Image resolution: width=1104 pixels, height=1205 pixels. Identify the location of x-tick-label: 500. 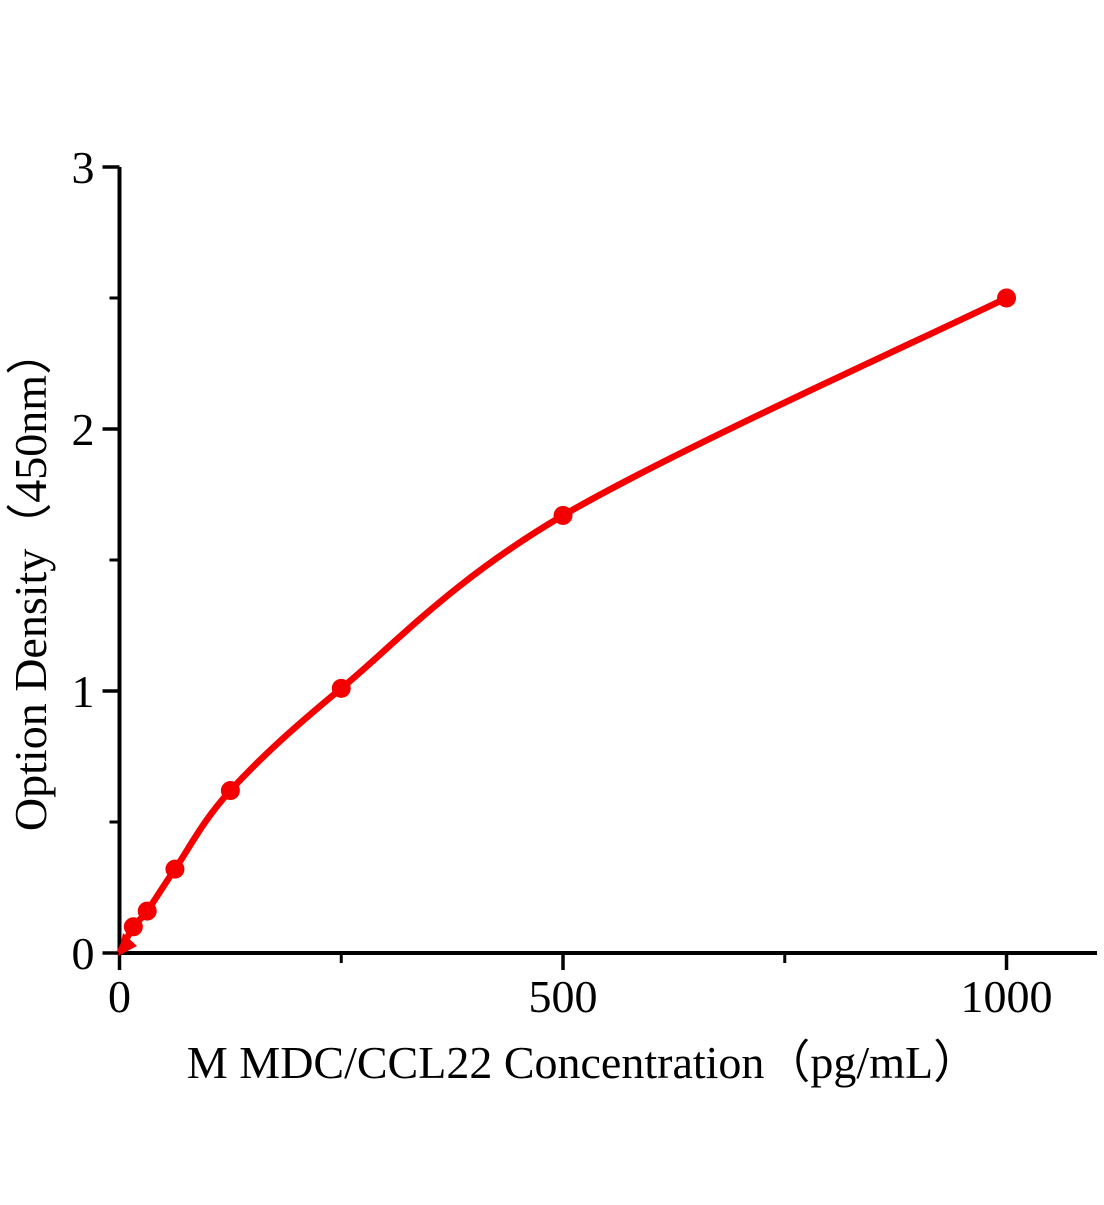
(563, 996).